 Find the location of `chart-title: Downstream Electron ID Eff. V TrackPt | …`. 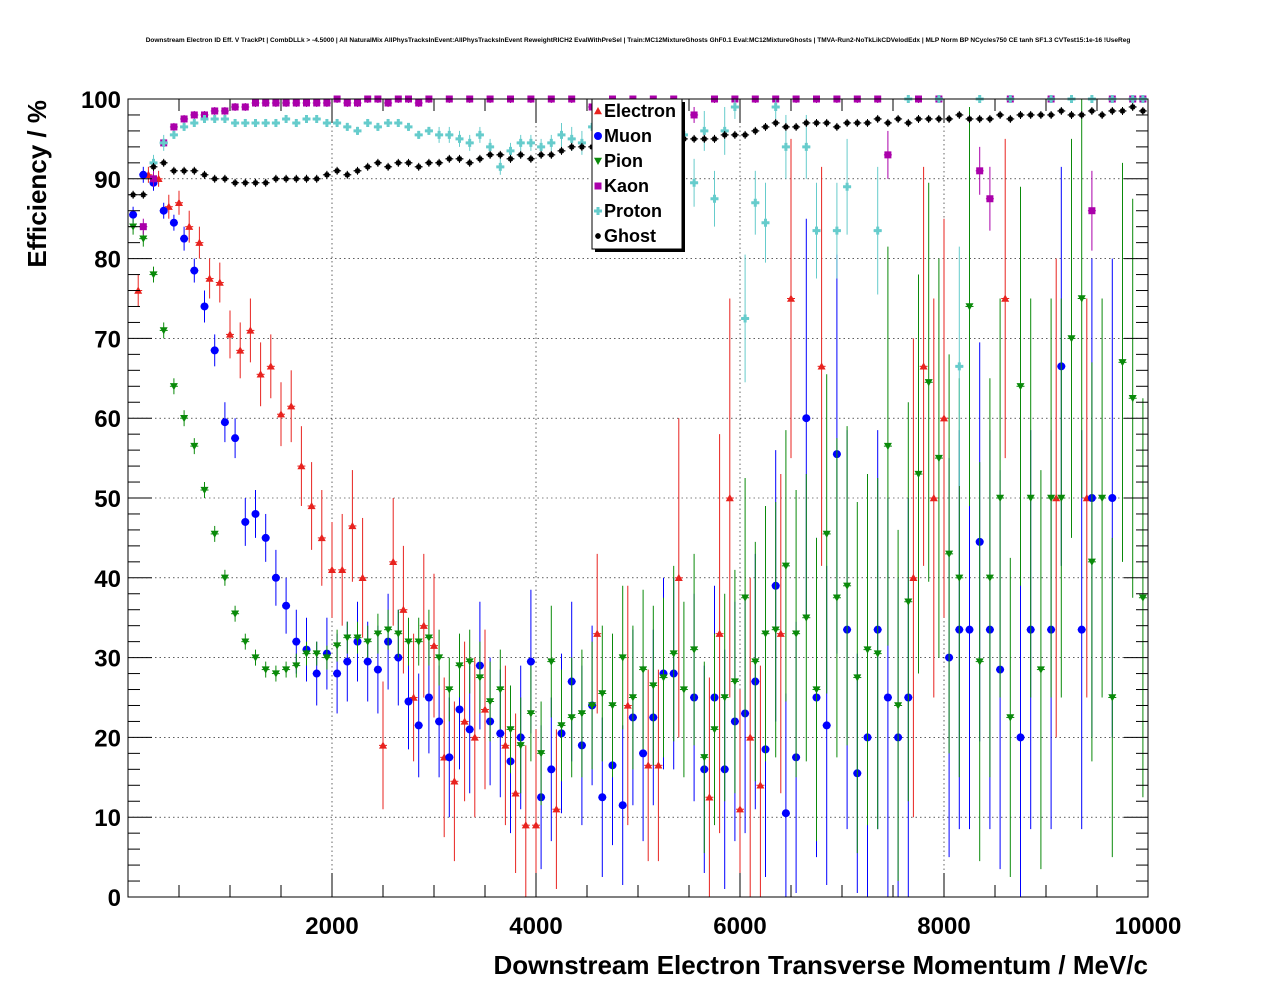

chart-title: Downstream Electron ID Eff. V TrackPt | … is located at coordinates (638, 40).